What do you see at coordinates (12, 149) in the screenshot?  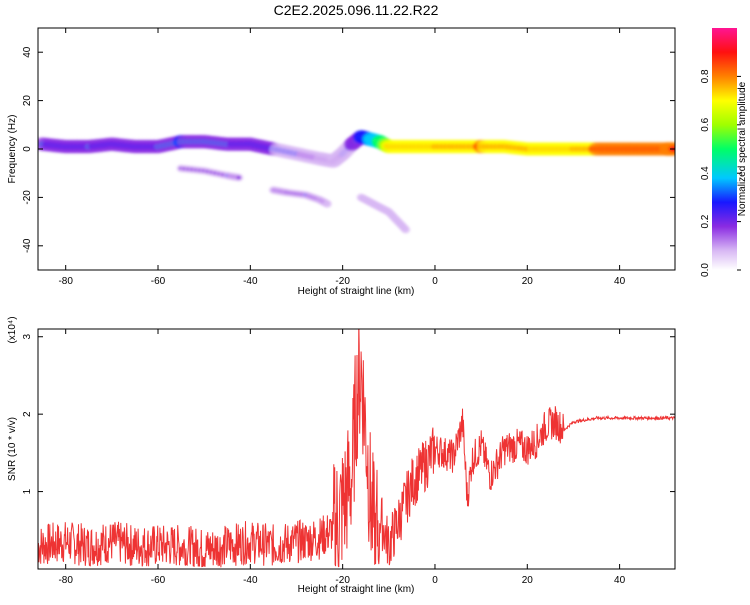 I see `spectrogram-y-label: Frequency (Hz)` at bounding box center [12, 149].